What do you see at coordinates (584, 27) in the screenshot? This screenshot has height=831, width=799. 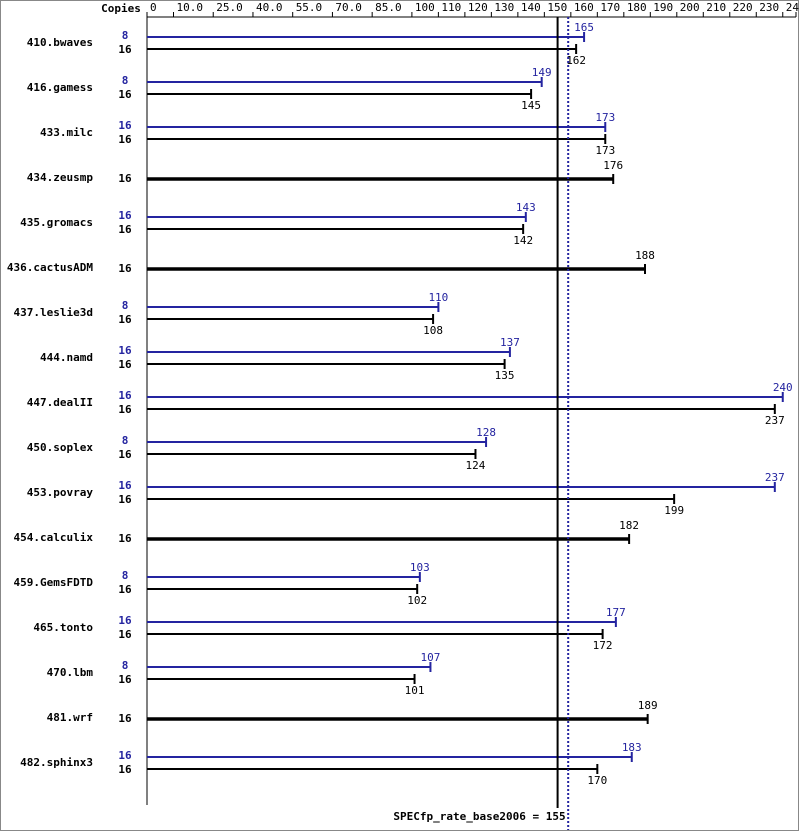 I see `value-label: 165` at bounding box center [584, 27].